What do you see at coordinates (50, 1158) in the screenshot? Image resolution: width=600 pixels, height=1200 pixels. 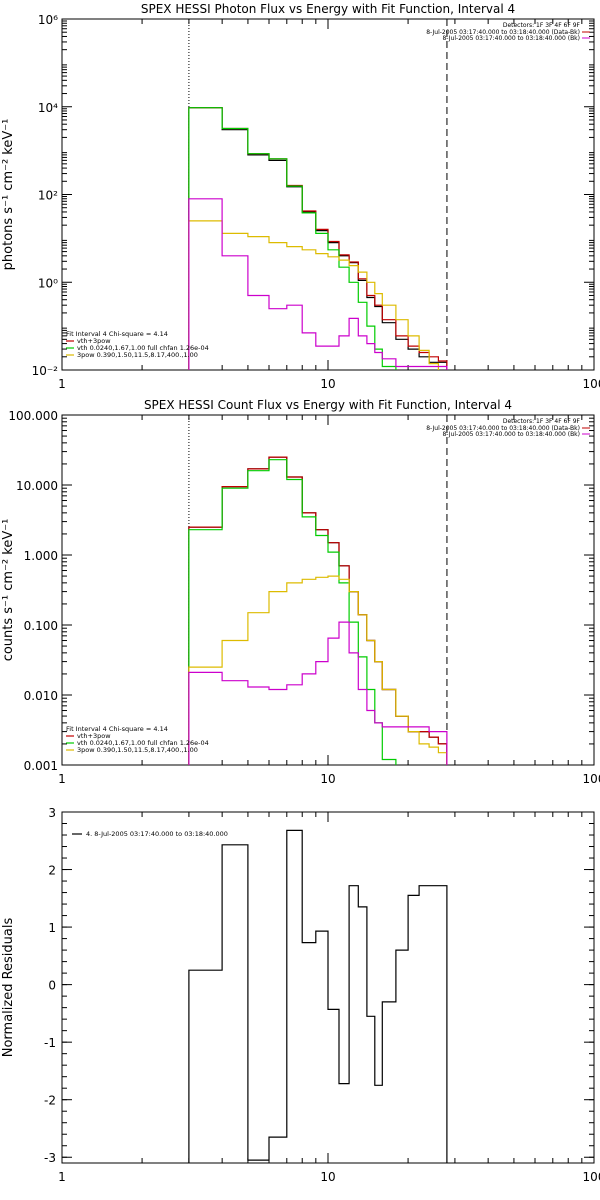 I see `residual-y-tick-label: -3` at bounding box center [50, 1158].